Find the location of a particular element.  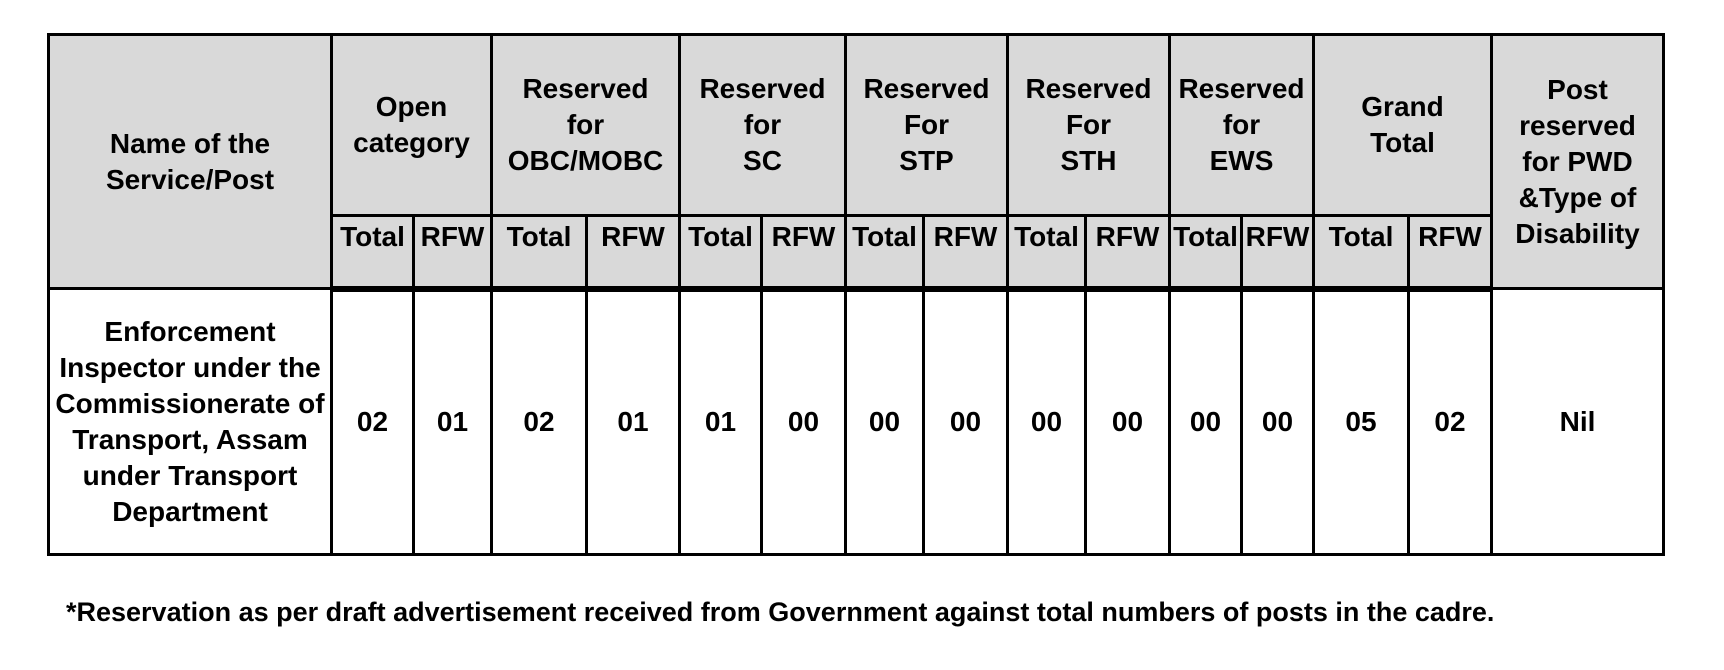

cell-ews-total: 00 is located at coordinates (1205, 421).